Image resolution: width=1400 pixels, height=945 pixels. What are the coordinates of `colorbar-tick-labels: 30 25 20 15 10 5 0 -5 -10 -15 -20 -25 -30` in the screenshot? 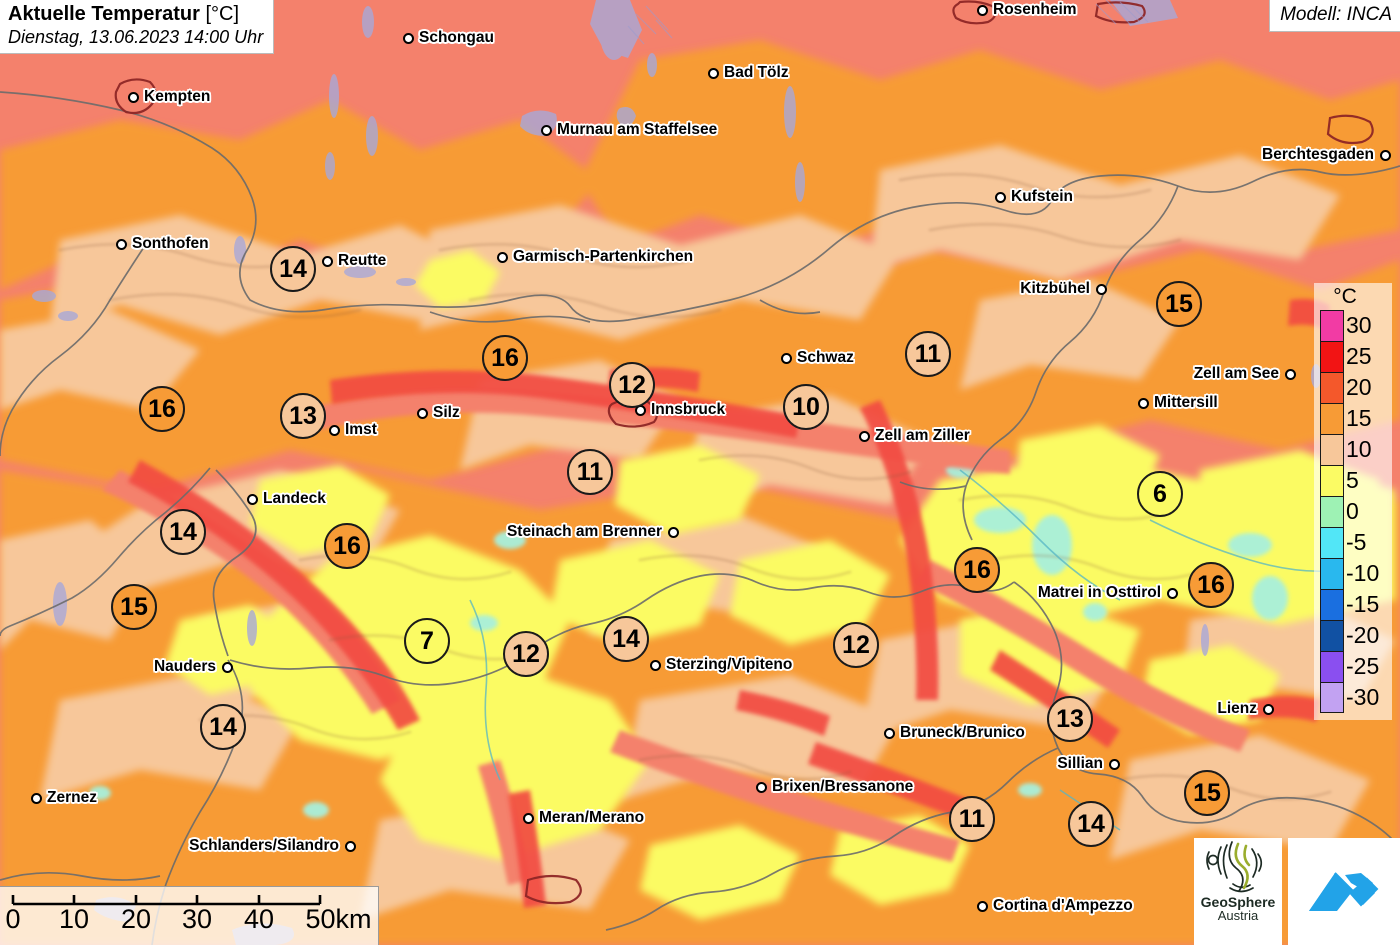 It's located at (1369, 511).